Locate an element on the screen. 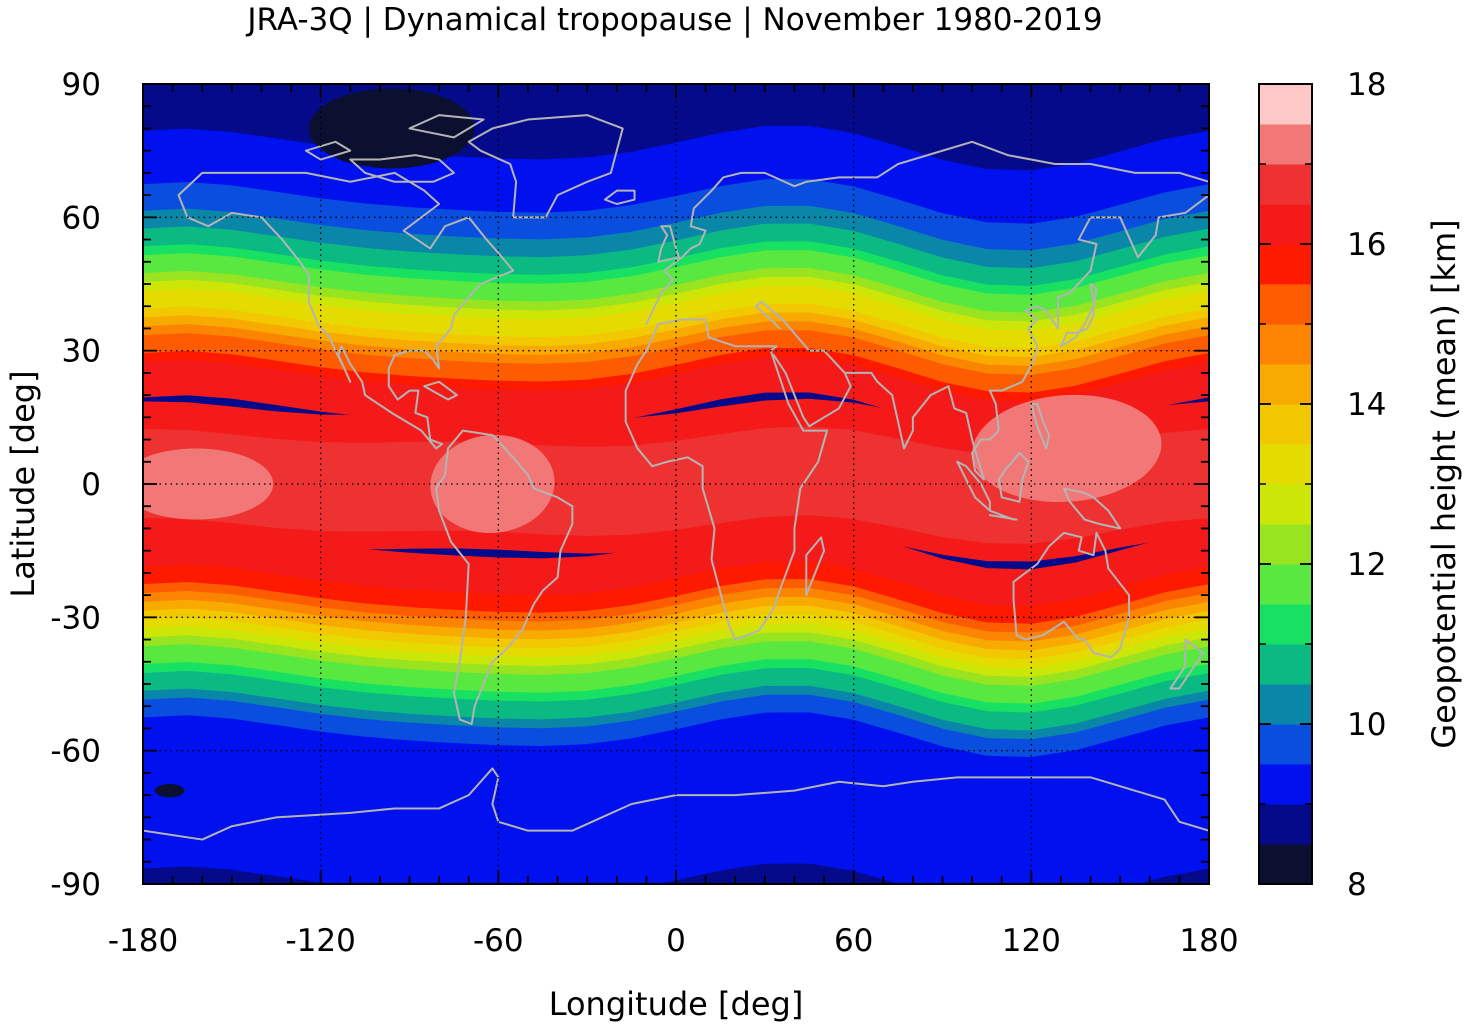 Image resolution: width=1471 pixels, height=1029 pixels. colorbar-tick-label: 10 is located at coordinates (1366, 725).